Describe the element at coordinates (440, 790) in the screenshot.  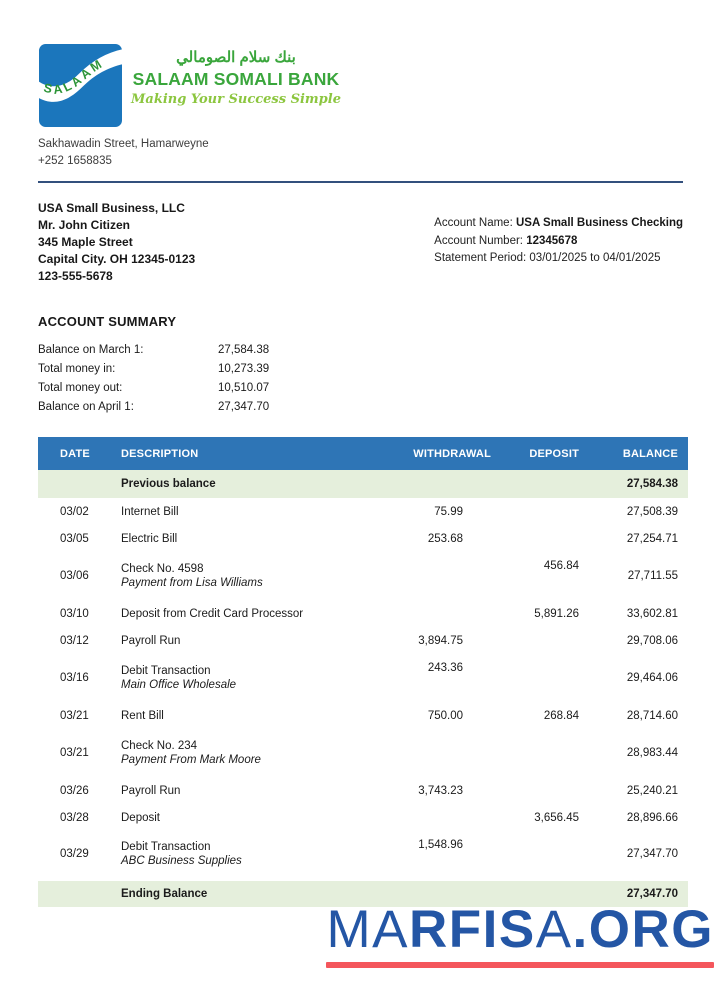
I see `cell-withdrawal: 3,743.23` at that location.